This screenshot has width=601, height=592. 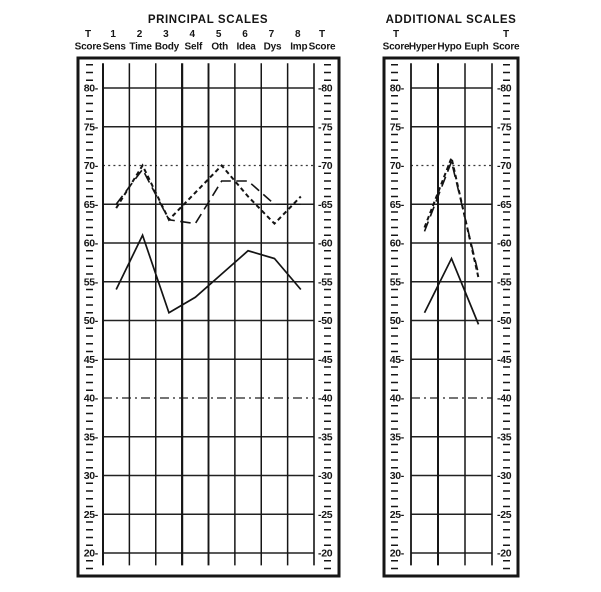 I want to click on column-header-imp: Imp, so click(x=298, y=47).